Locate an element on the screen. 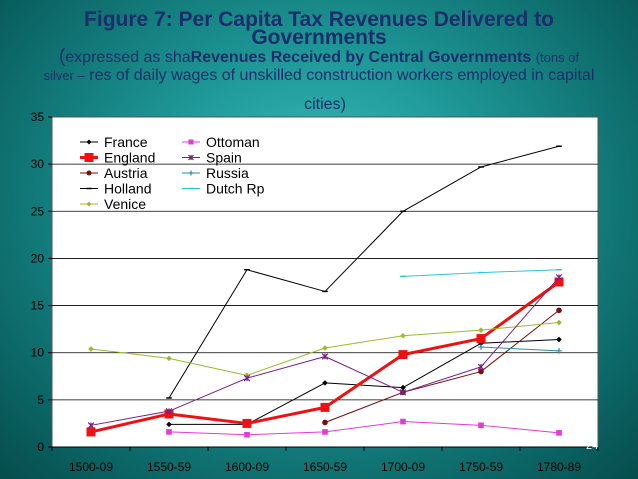 The height and width of the screenshot is (479, 638). legend-item: France is located at coordinates (114, 142).